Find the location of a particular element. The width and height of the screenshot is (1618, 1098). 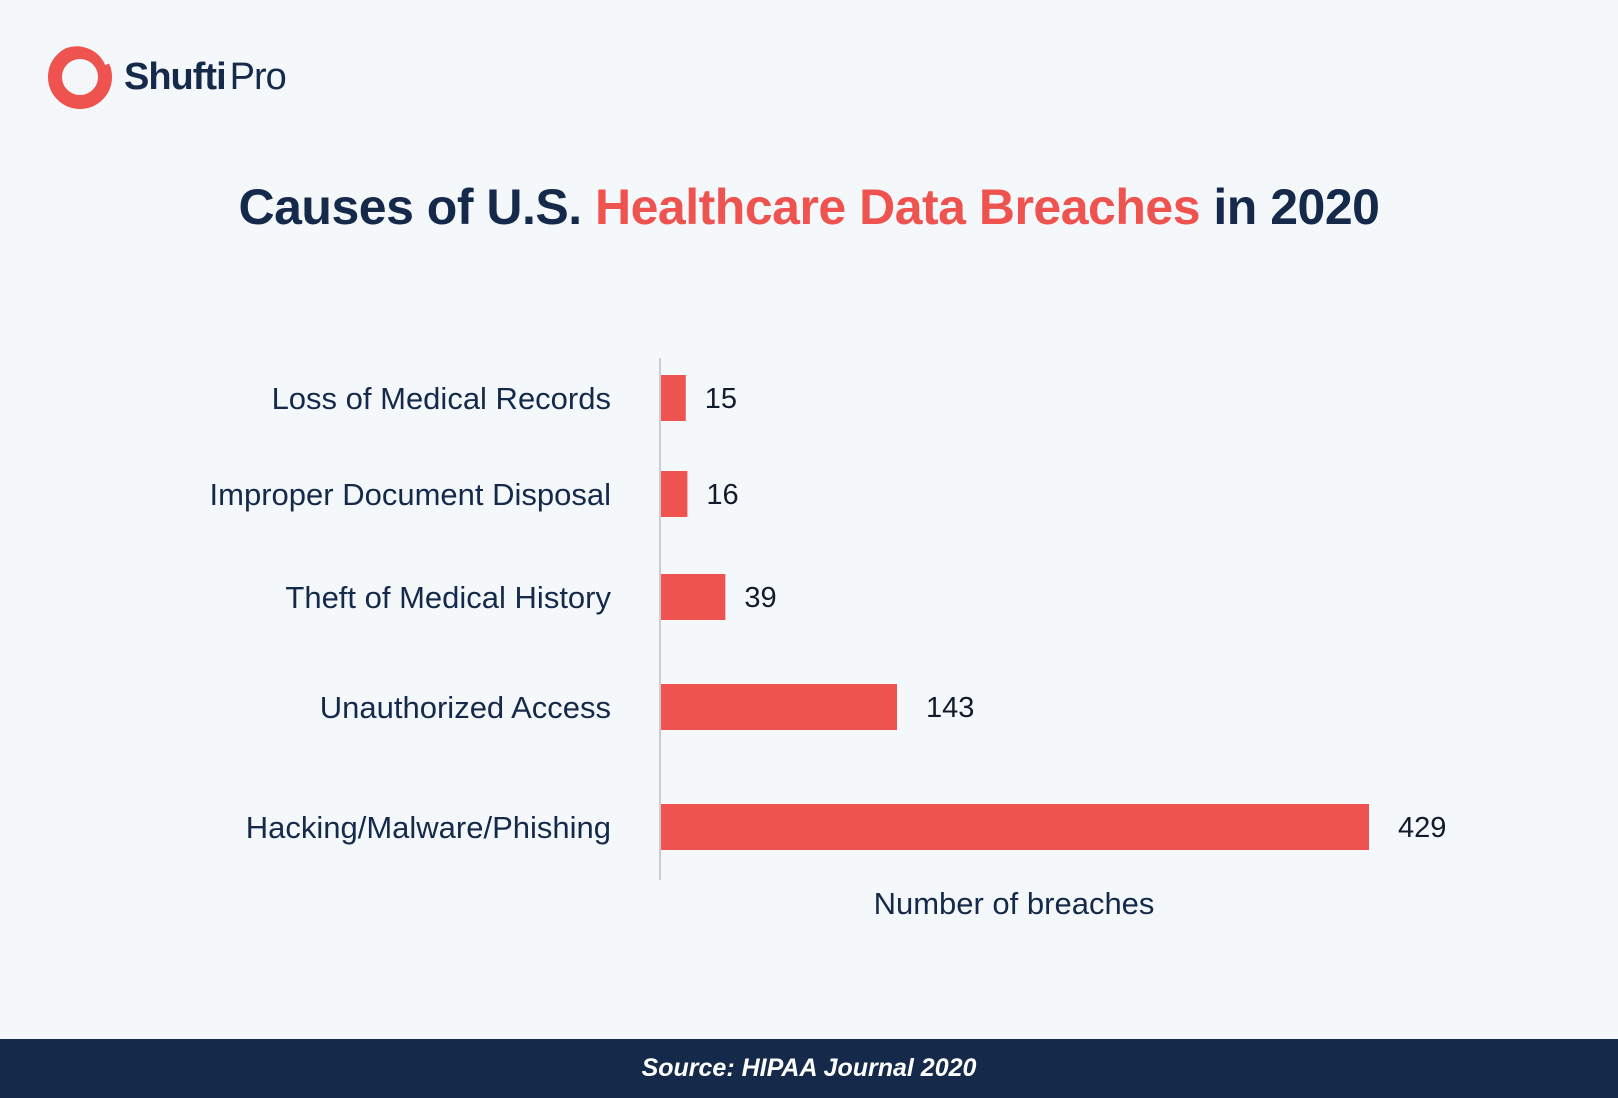

brand-name-light: Pro is located at coordinates (258, 76).